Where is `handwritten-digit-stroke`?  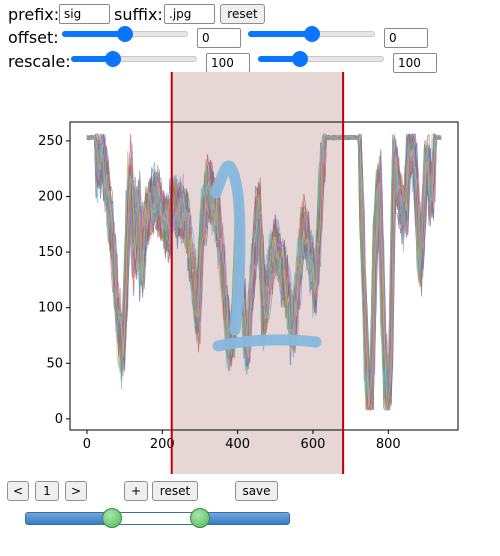 handwritten-digit-stroke is located at coordinates (266, 256).